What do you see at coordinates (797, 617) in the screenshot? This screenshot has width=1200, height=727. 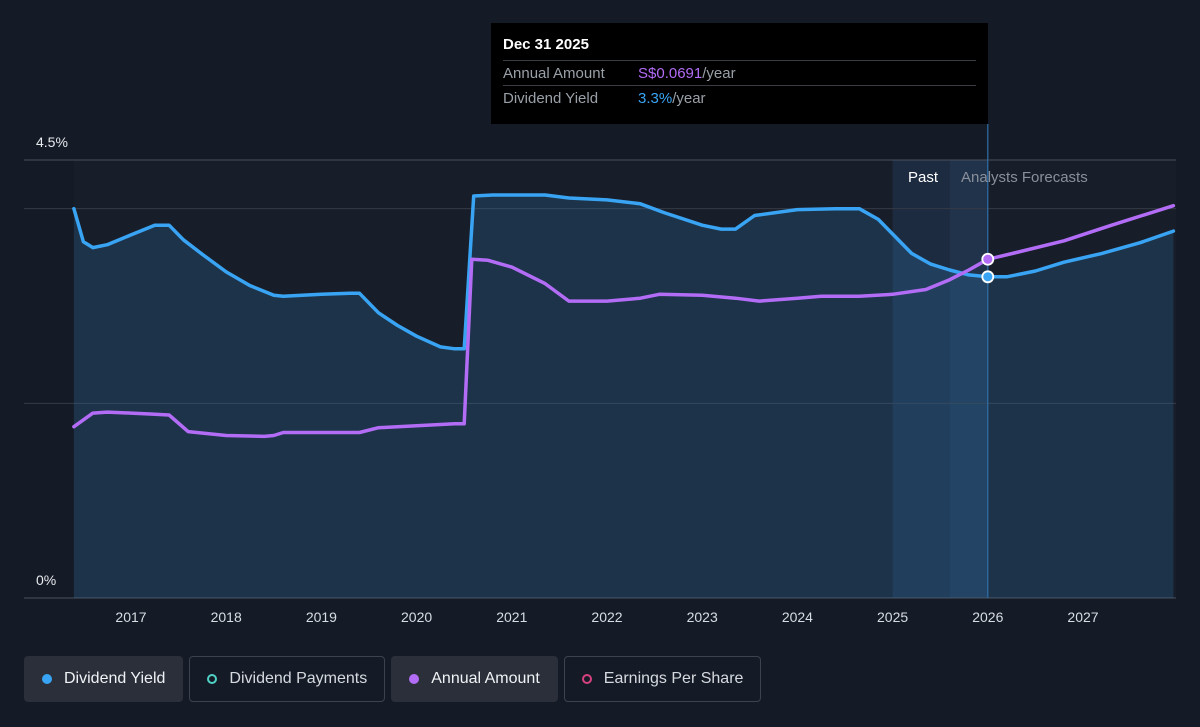 I see `x-tick-label-2024: 2024` at bounding box center [797, 617].